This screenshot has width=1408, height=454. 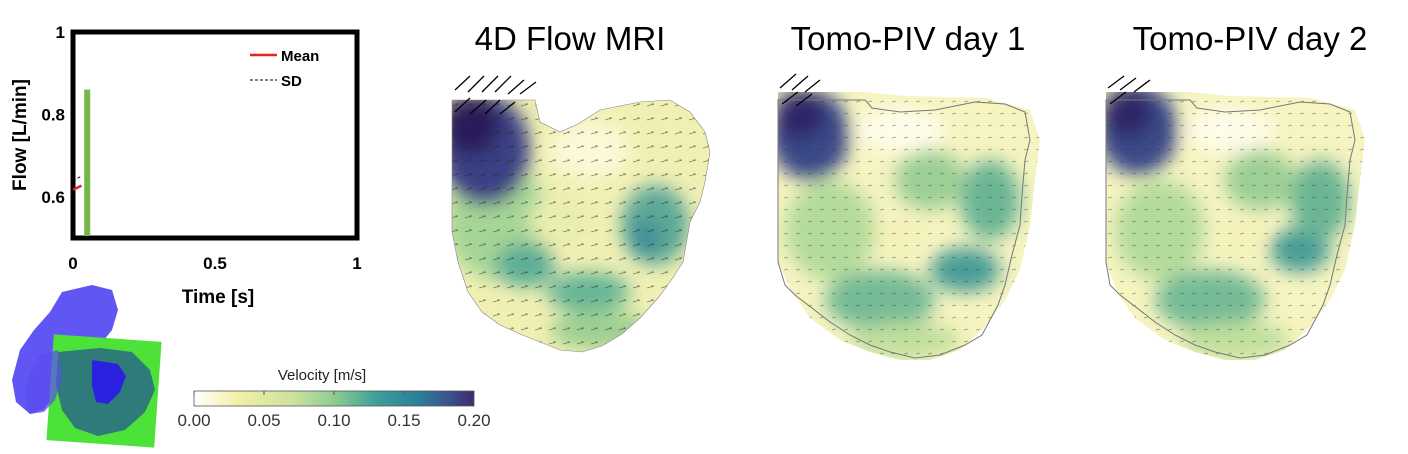 I want to click on legend-sd-label: SD, so click(x=291, y=81).